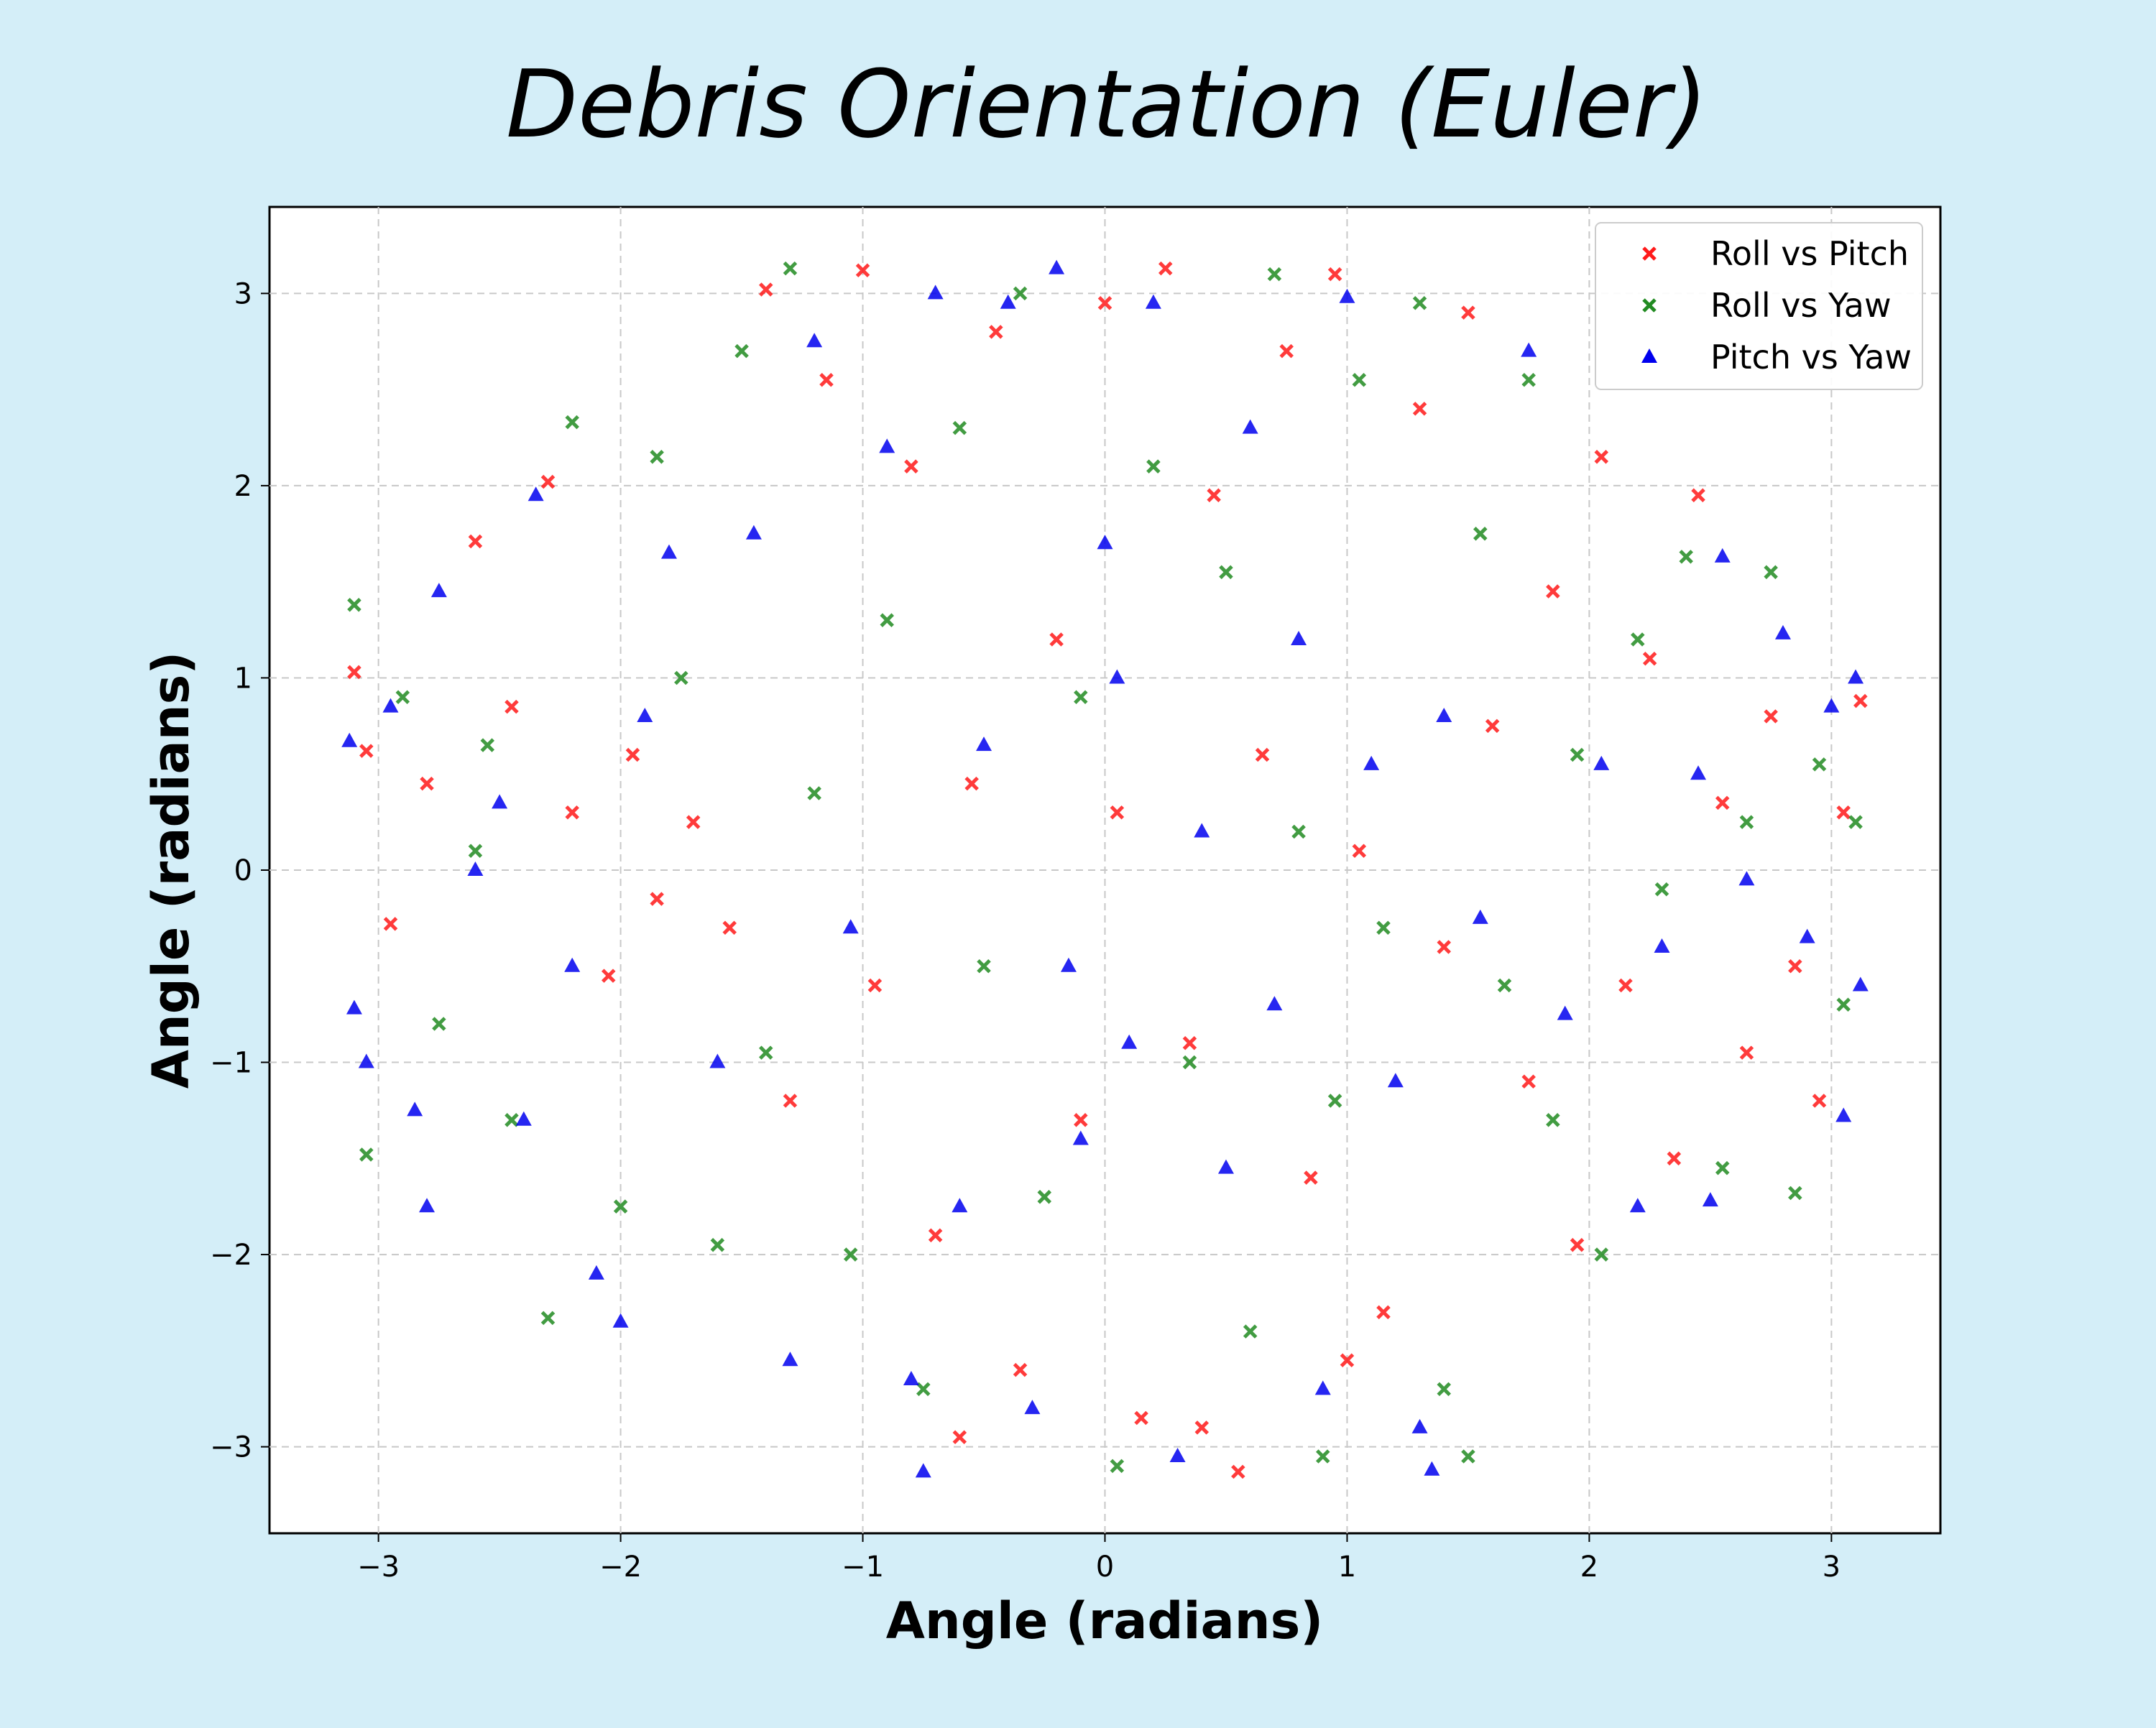 This screenshot has height=1728, width=2156. I want to click on chart-title: Debris Orientation (Euler), so click(1107, 105).